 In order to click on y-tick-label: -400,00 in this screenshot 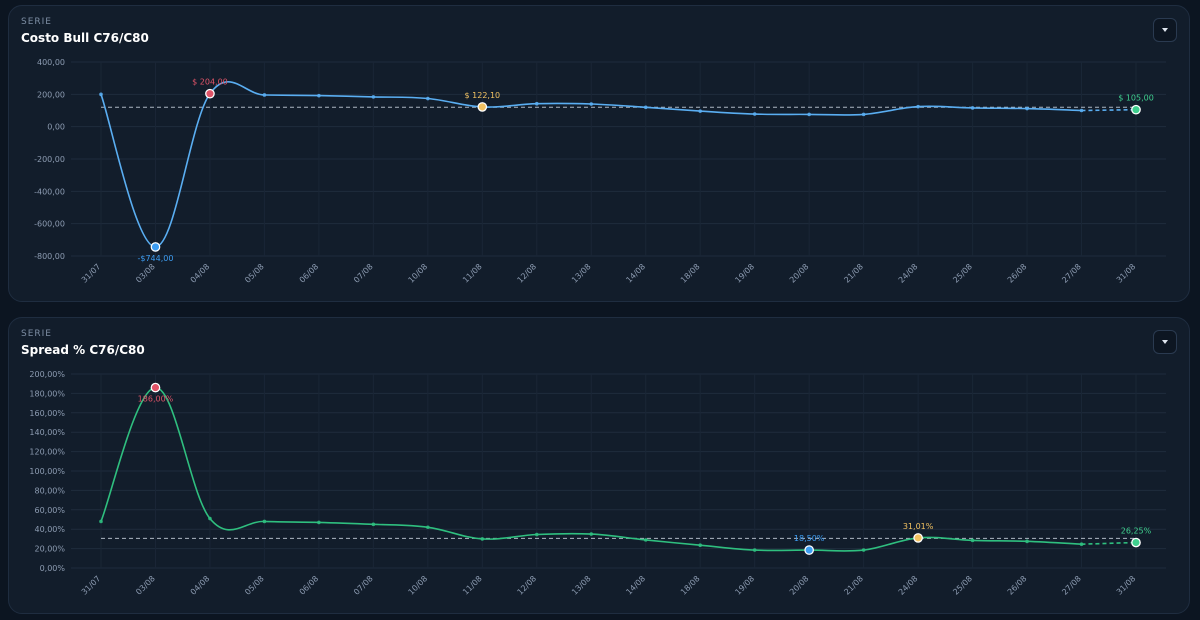, I will do `click(49, 191)`.